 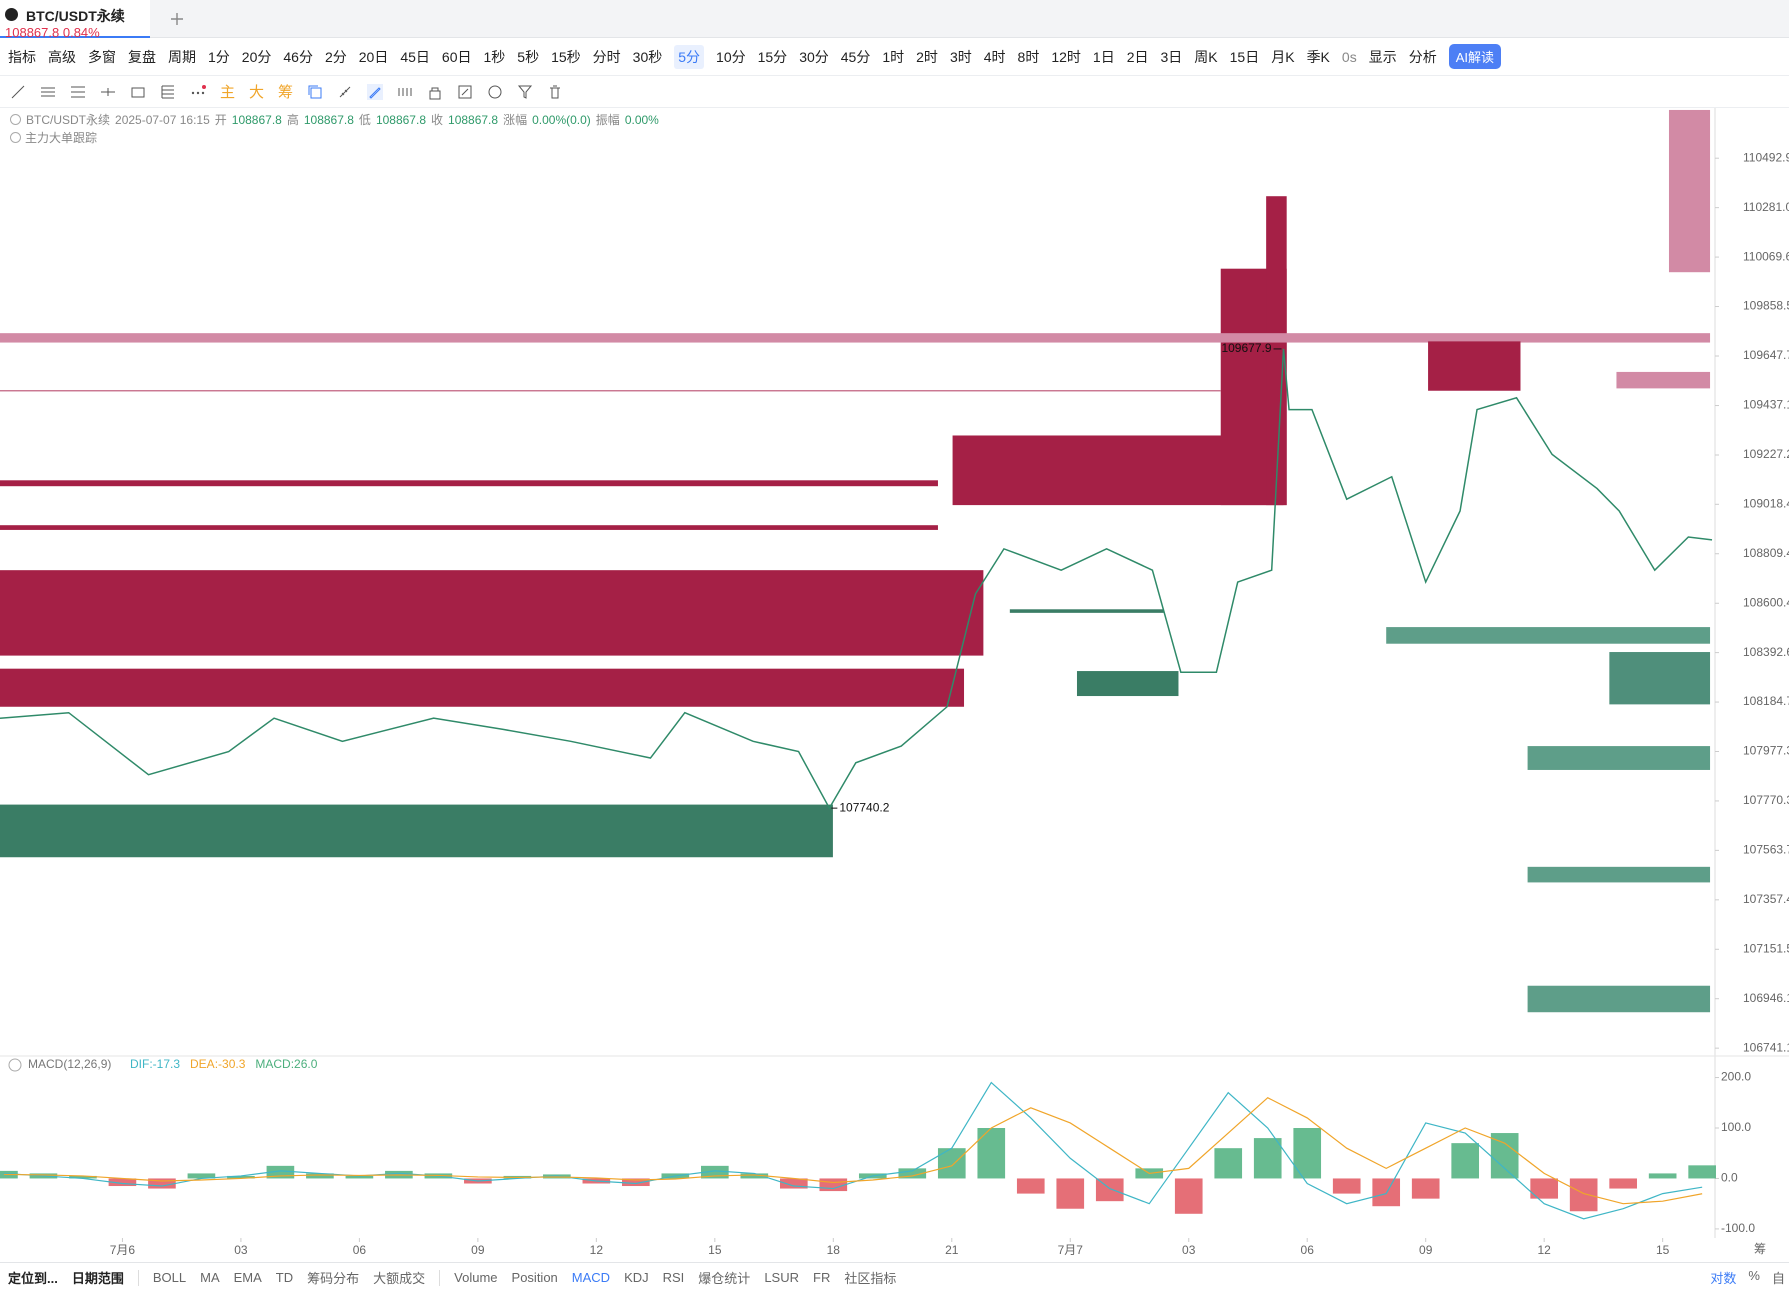 What do you see at coordinates (256, 56) in the screenshot?
I see `period-option: 20分` at bounding box center [256, 56].